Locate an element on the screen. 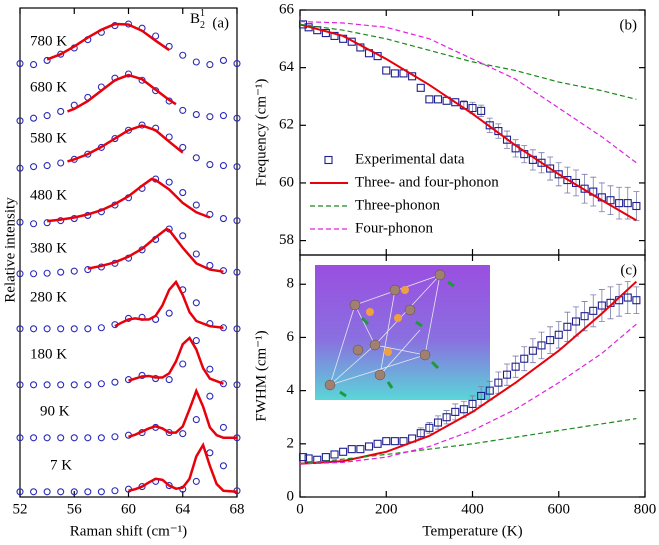  y-tick-label: 60 is located at coordinates (286, 182).